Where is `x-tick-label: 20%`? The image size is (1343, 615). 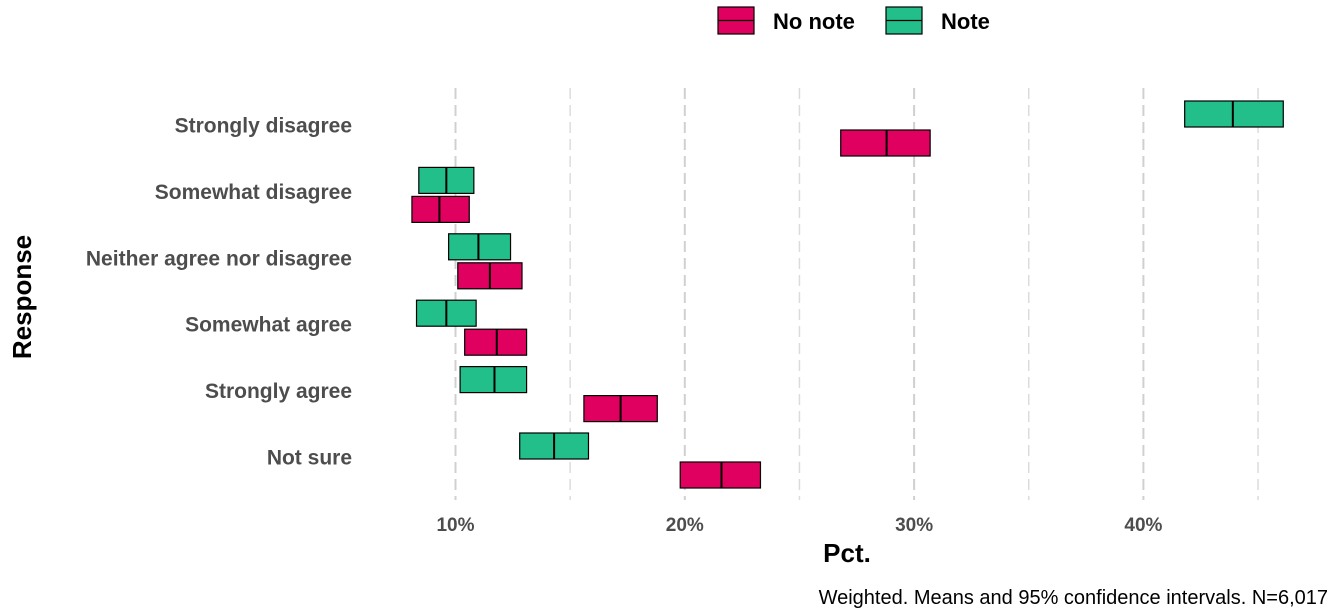 x-tick-label: 20% is located at coordinates (685, 525).